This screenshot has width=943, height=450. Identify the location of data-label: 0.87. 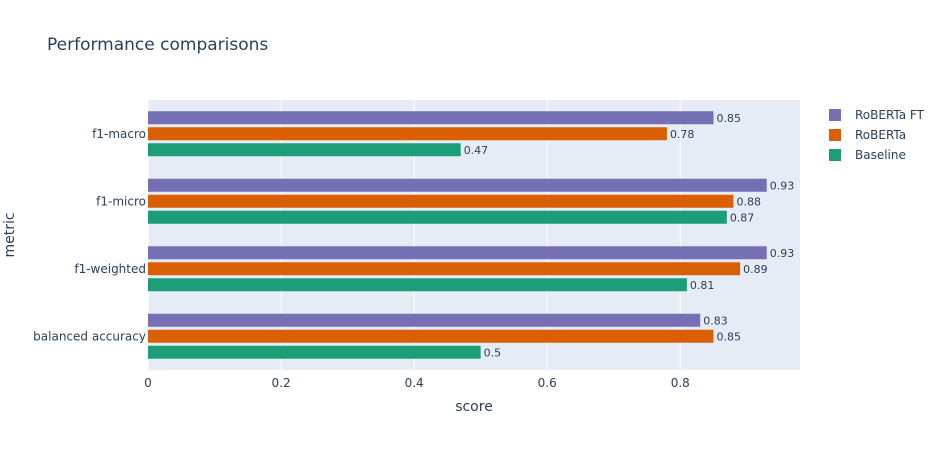
(742, 217).